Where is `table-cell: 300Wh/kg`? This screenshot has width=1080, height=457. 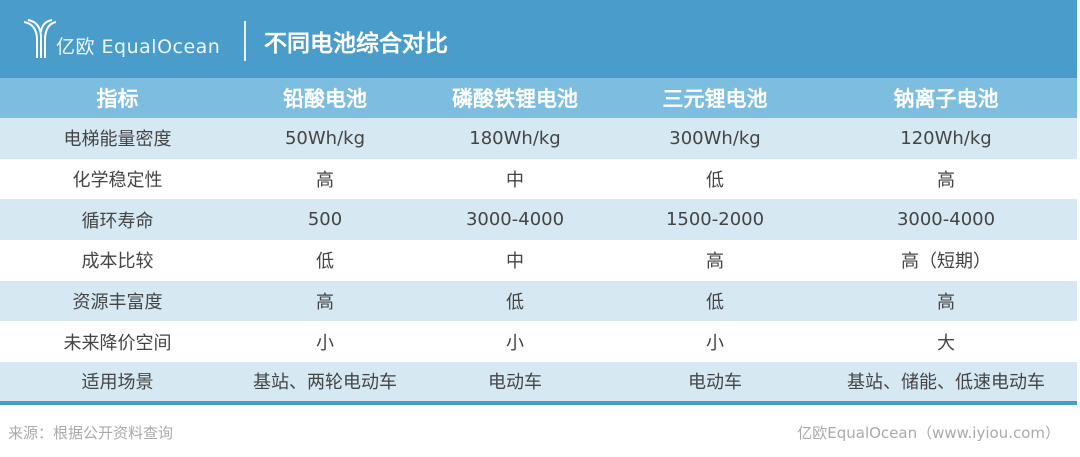
table-cell: 300Wh/kg is located at coordinates (715, 138).